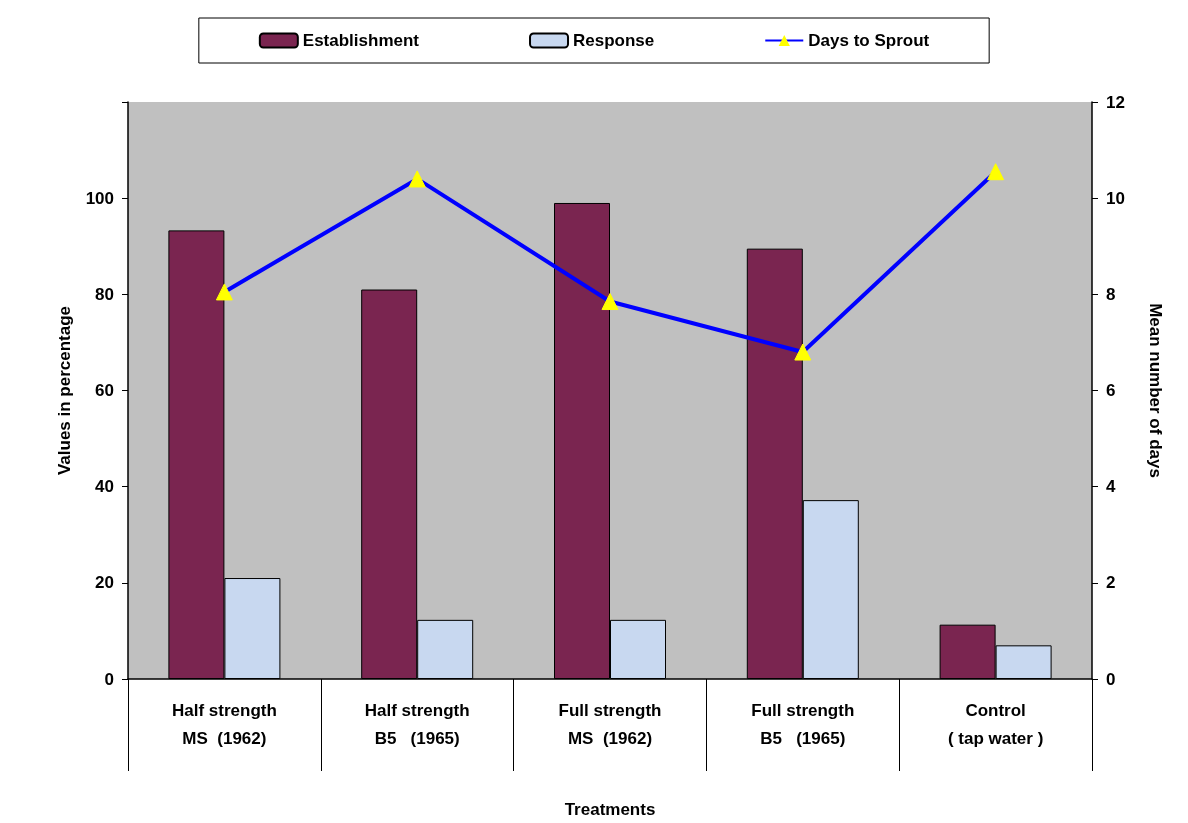 The height and width of the screenshot is (823, 1188). I want to click on legend-label: Response, so click(614, 40).